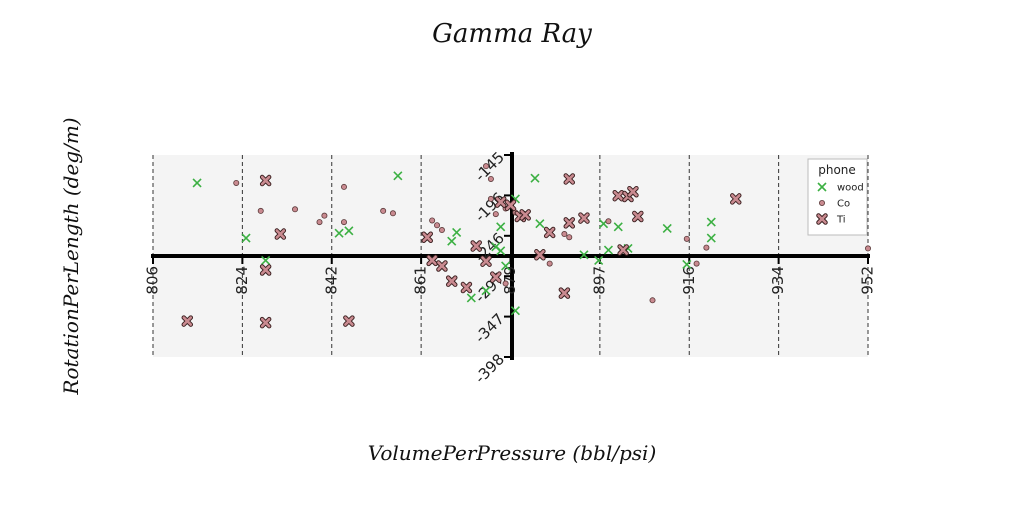 Image resolution: width=1024 pixels, height=512 pixels. Describe the element at coordinates (153, 280) in the screenshot. I see `x-tick-label: 806` at that location.